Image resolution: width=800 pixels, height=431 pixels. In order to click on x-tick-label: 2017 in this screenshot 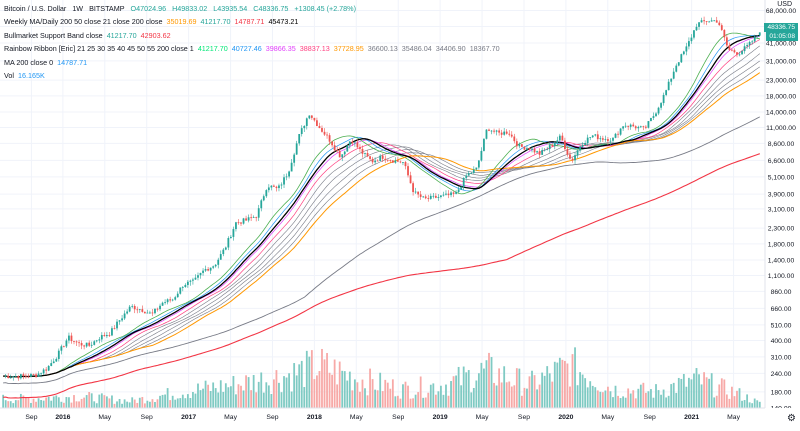, I will do `click(188, 417)`.